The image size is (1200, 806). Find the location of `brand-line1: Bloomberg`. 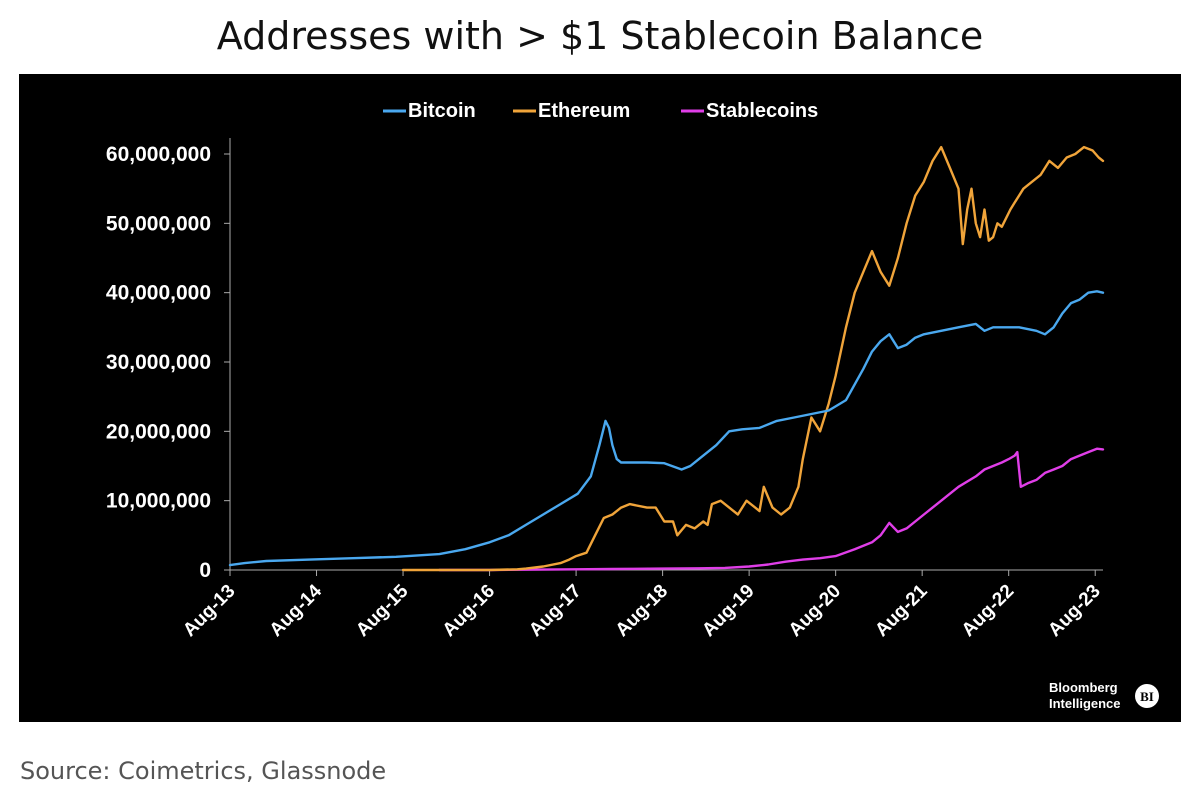

brand-line1: Bloomberg is located at coordinates (1083, 687).